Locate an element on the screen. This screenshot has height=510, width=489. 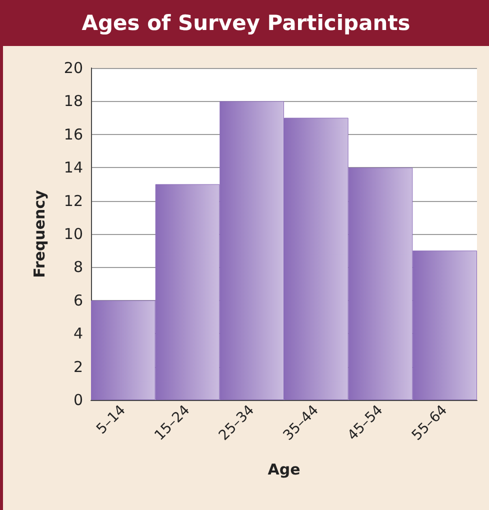
x-axis-title: Age is located at coordinates (284, 469).